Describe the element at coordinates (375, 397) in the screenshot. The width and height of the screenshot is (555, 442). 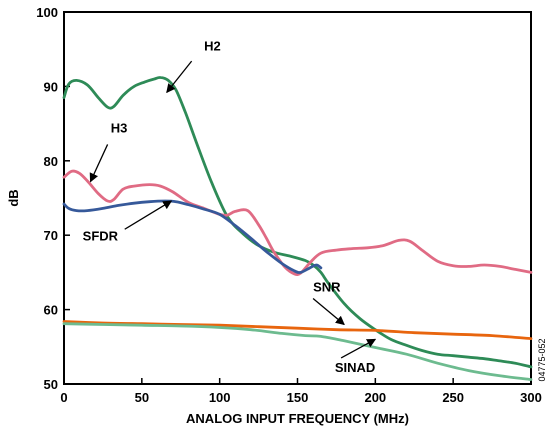
I see `x-tick-label: 200` at that location.